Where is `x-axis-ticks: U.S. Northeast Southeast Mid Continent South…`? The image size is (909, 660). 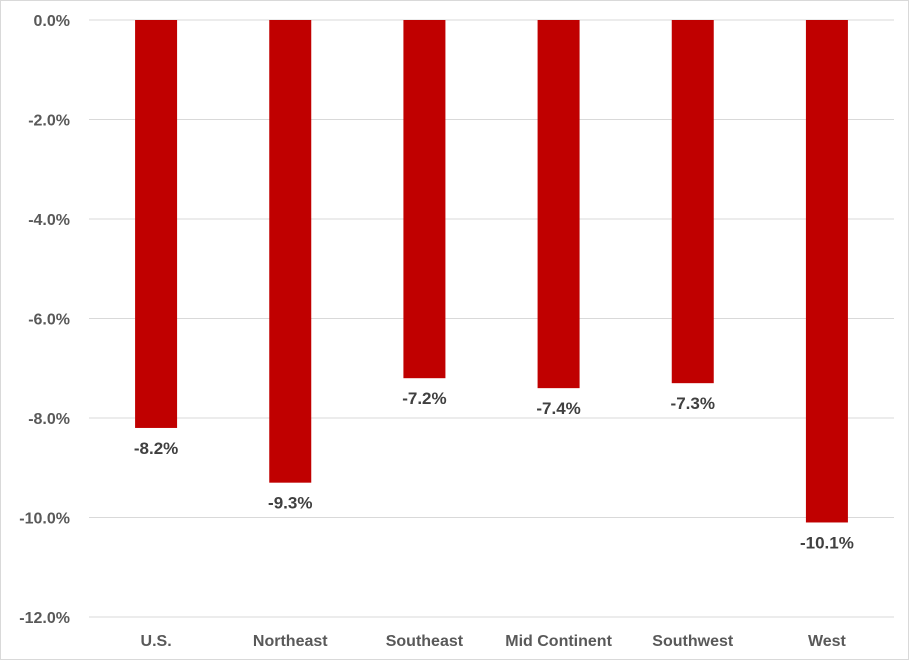
x-axis-ticks: U.S. Northeast Southeast Mid Continent South… is located at coordinates (494, 641).